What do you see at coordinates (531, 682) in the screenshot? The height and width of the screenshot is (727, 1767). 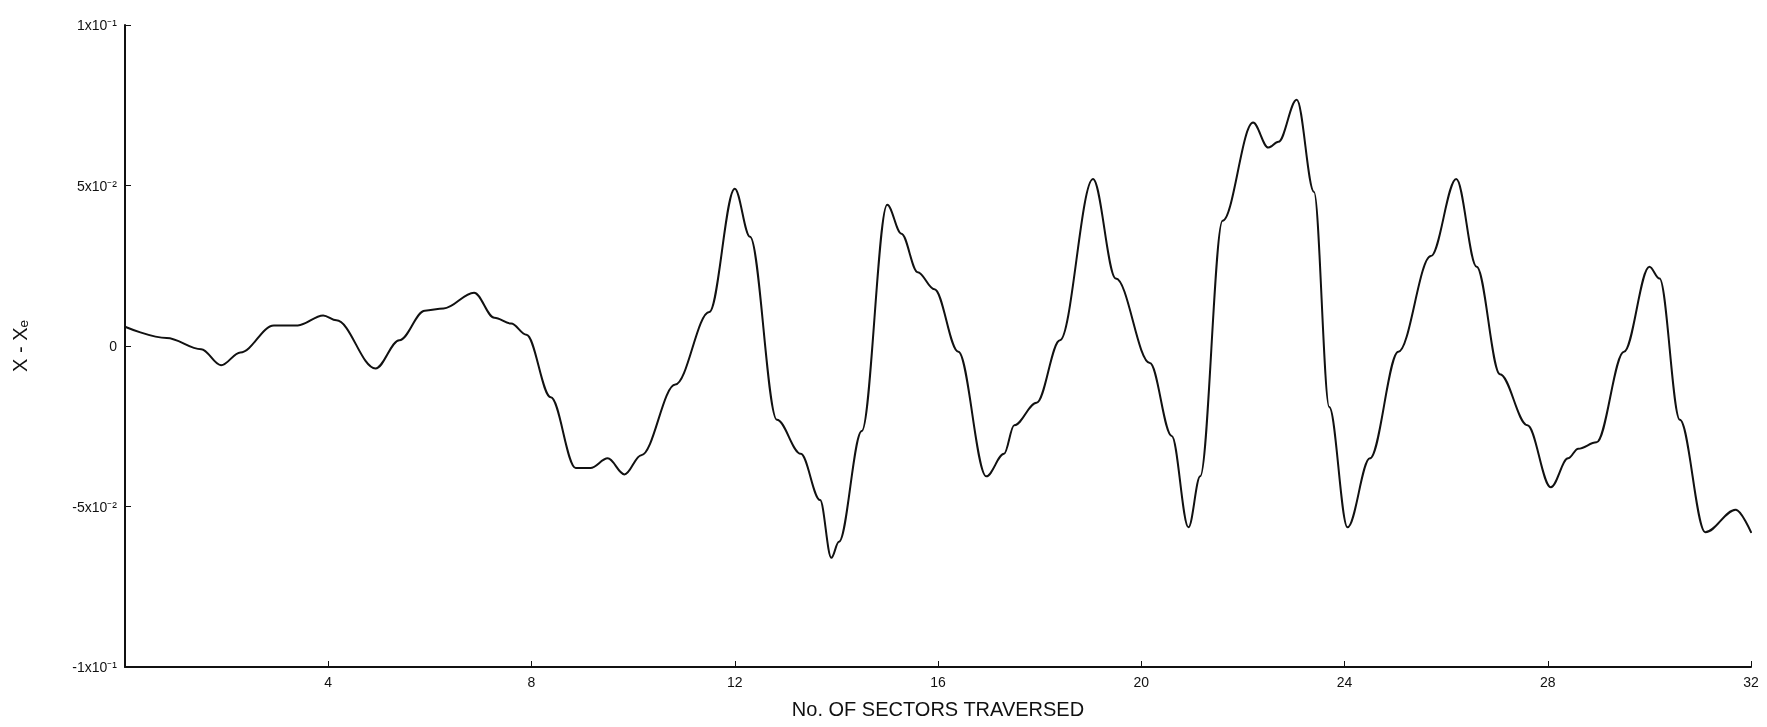 I see `x-tick-label: 8` at bounding box center [531, 682].